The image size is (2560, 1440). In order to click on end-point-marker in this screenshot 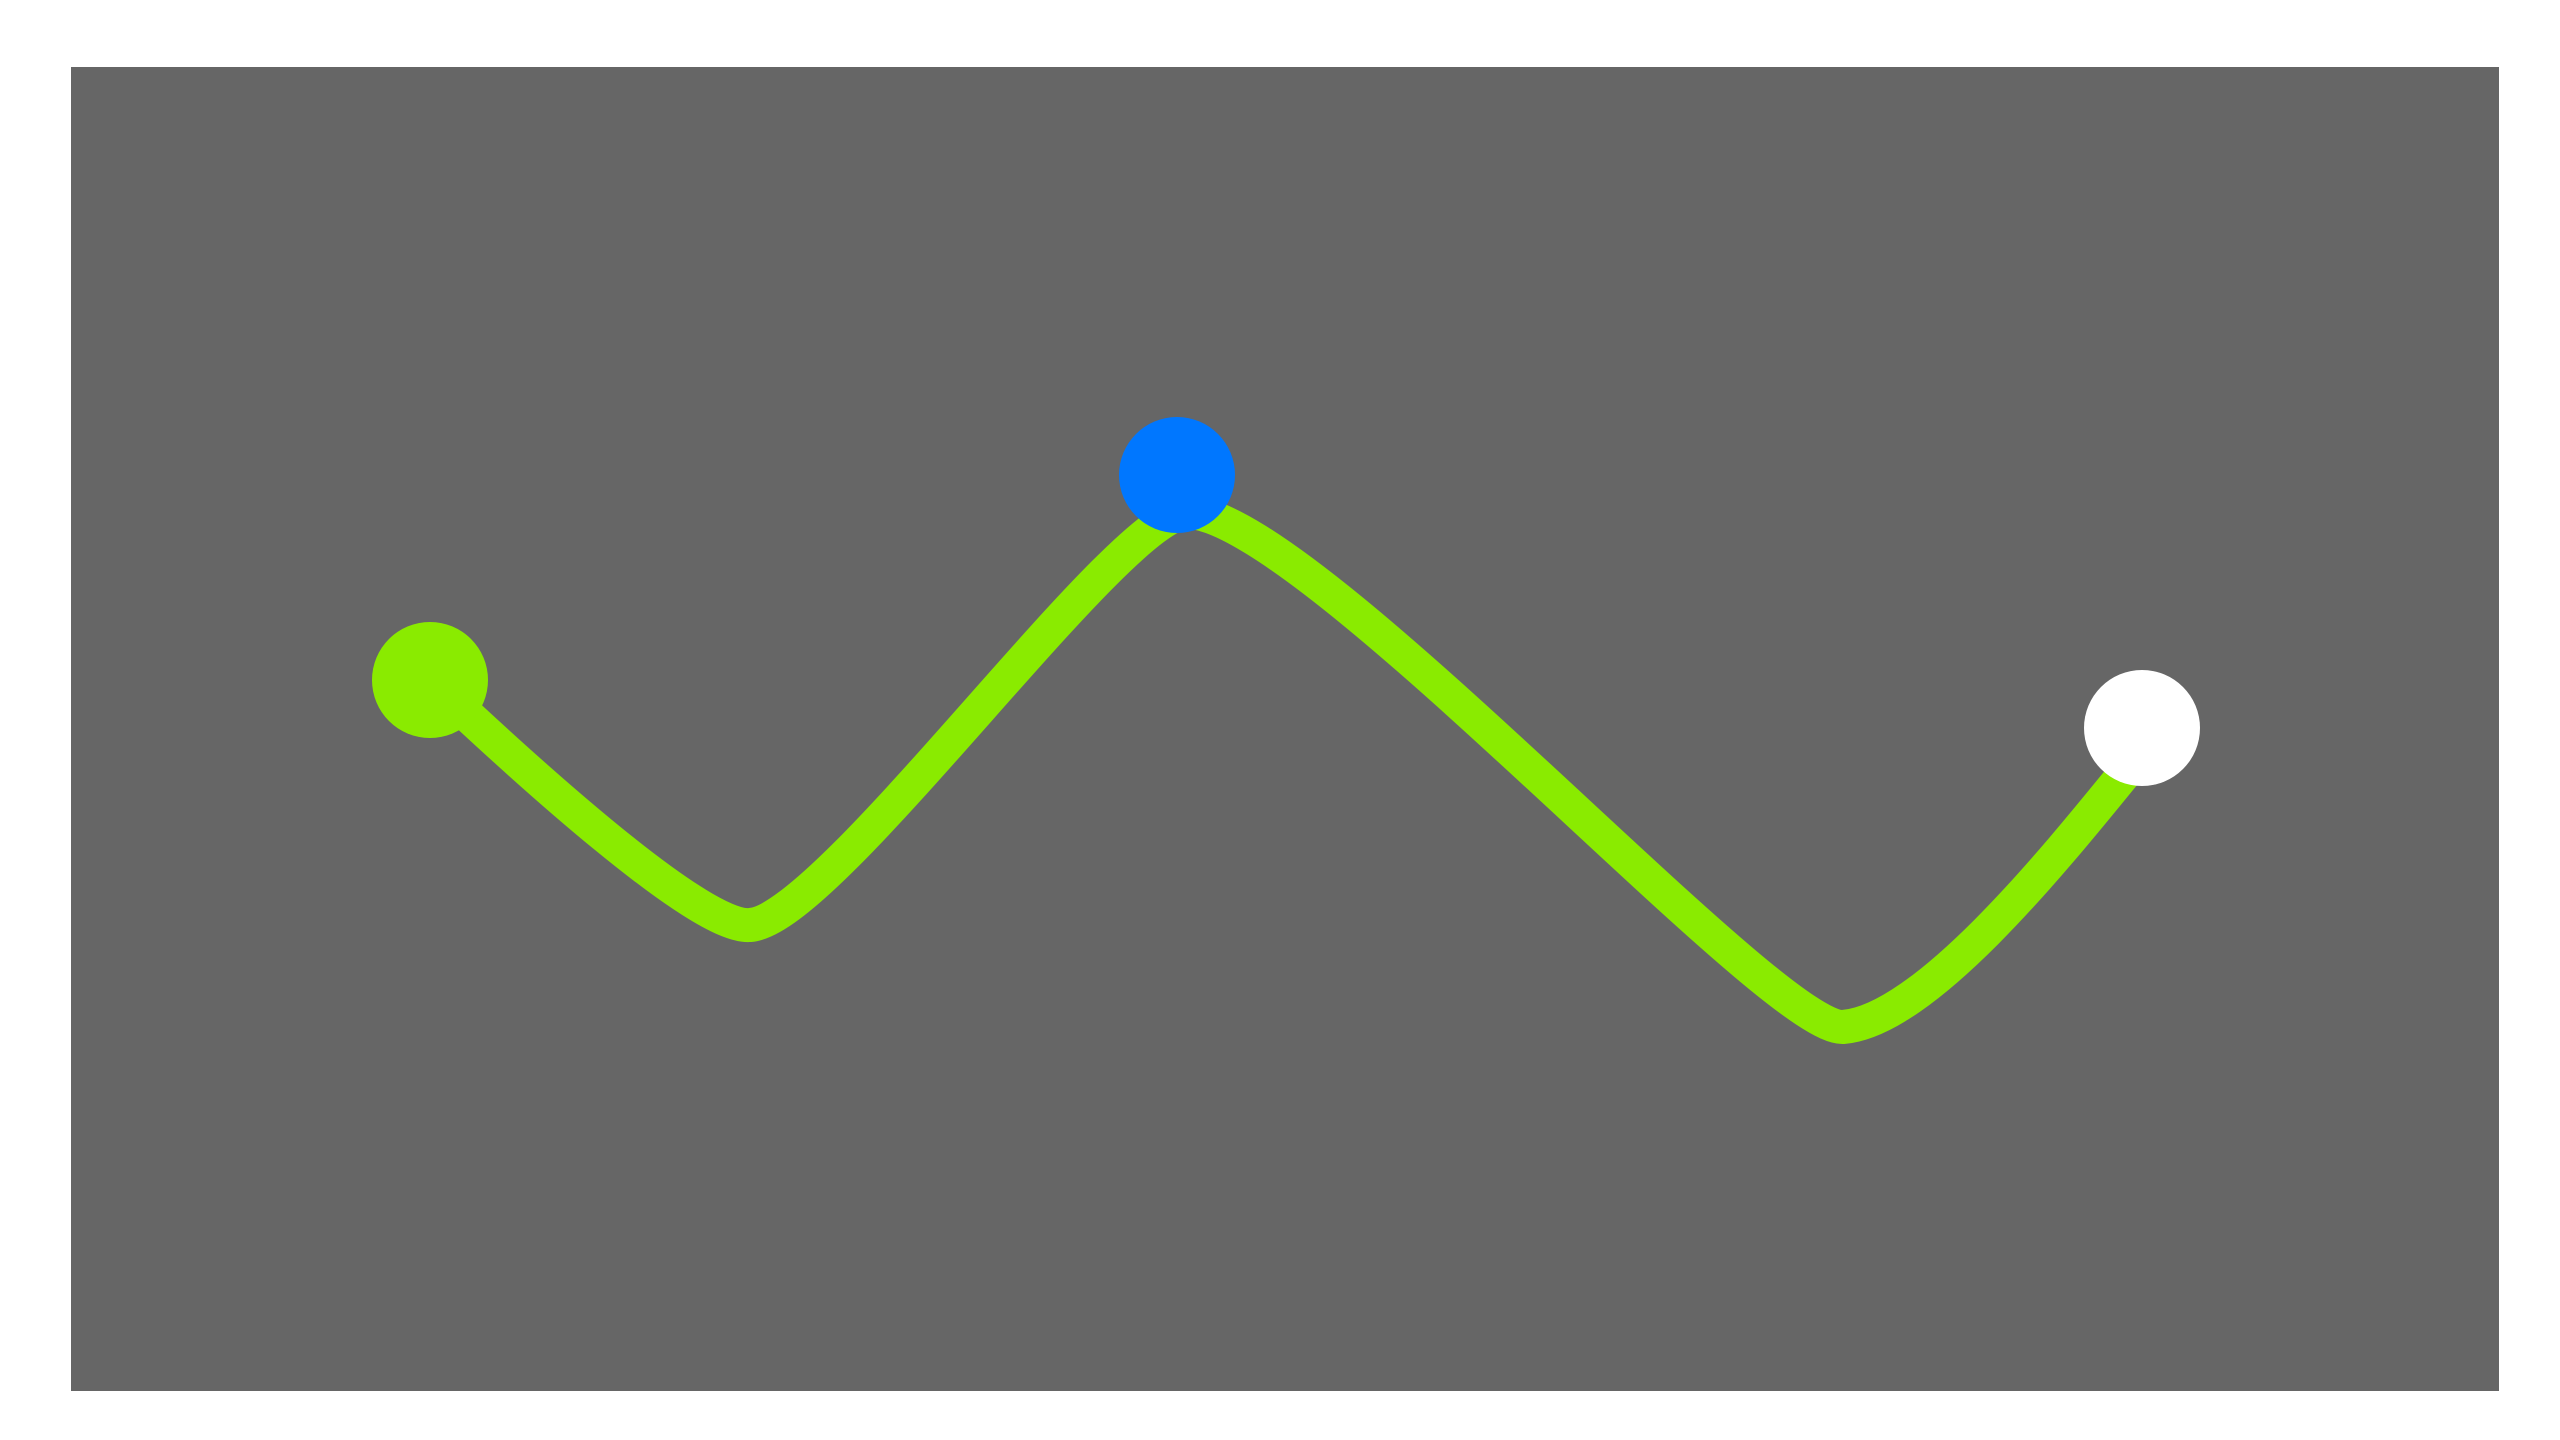, I will do `click(2142, 728)`.